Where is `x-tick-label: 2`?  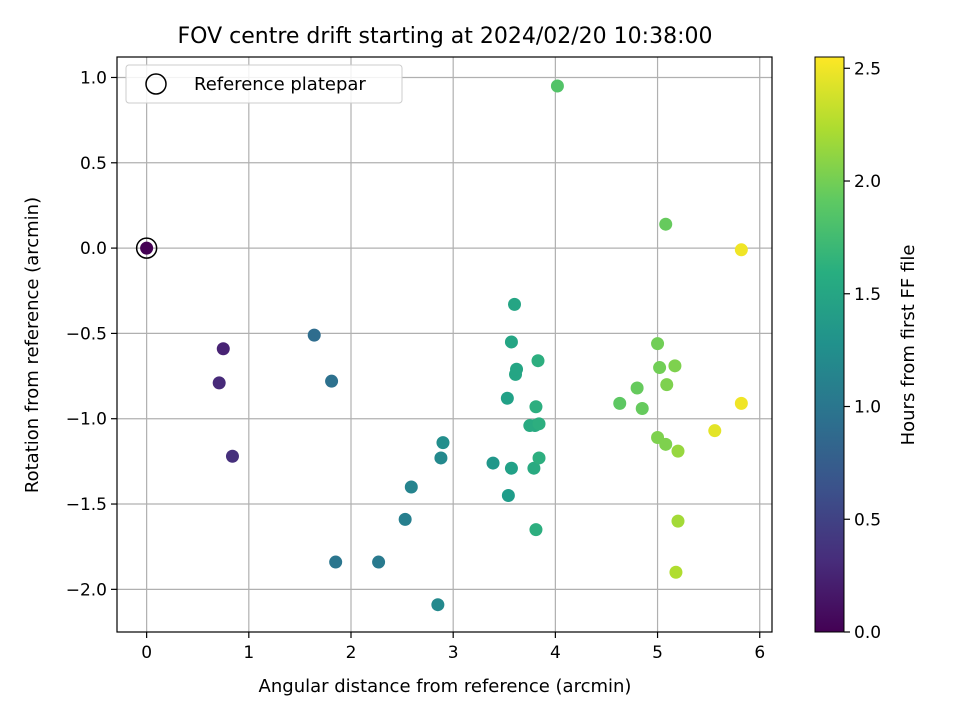 x-tick-label: 2 is located at coordinates (351, 653).